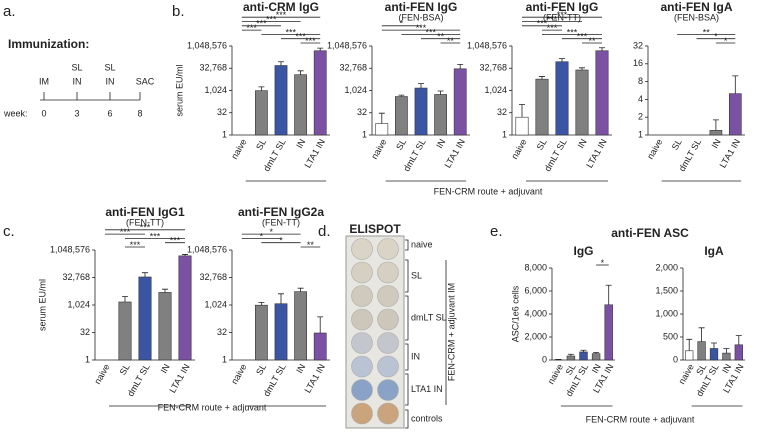 This screenshot has width=764, height=432. I want to click on row-label: controls, so click(427, 418).